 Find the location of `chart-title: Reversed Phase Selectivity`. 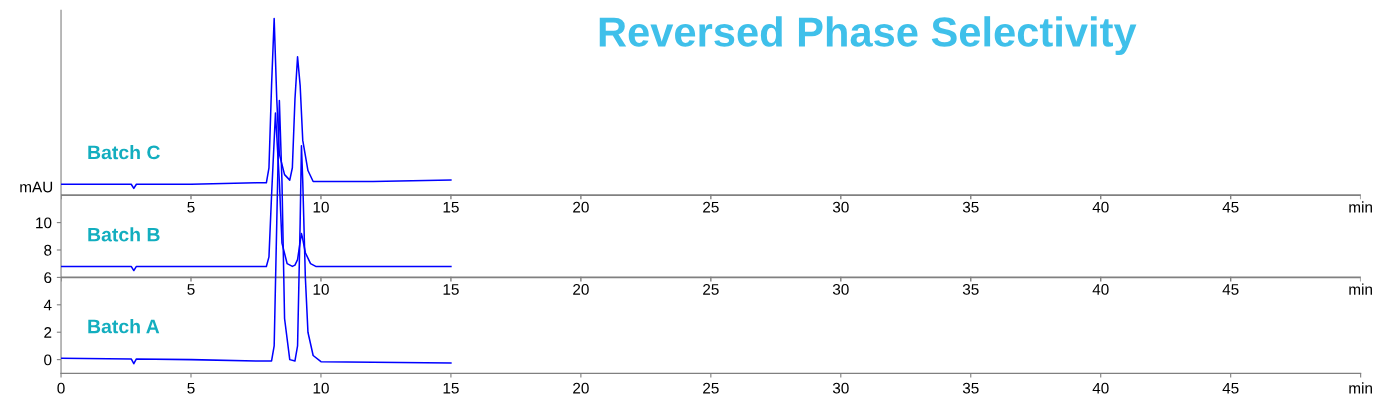

chart-title: Reversed Phase Selectivity is located at coordinates (868, 36).